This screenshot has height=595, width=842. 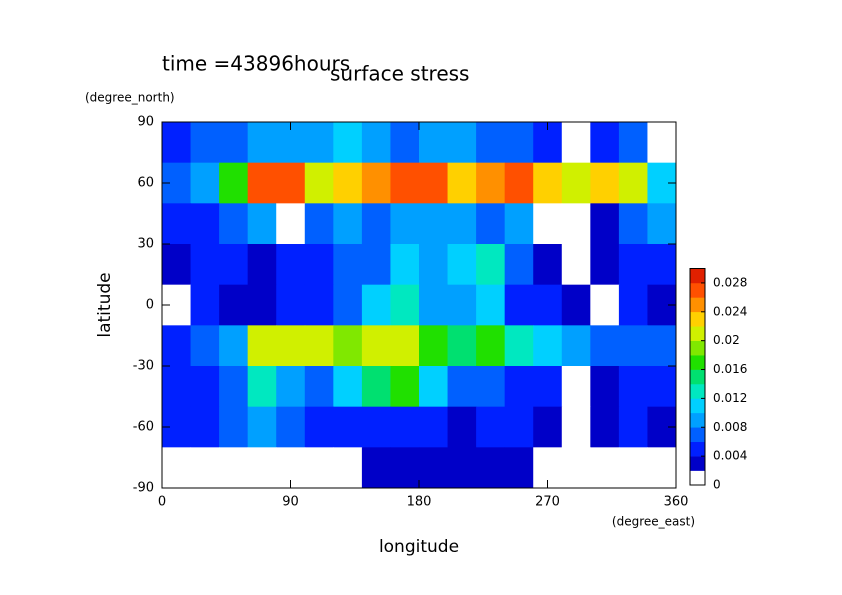 I want to click on colorbar-frame, so click(x=697, y=377).